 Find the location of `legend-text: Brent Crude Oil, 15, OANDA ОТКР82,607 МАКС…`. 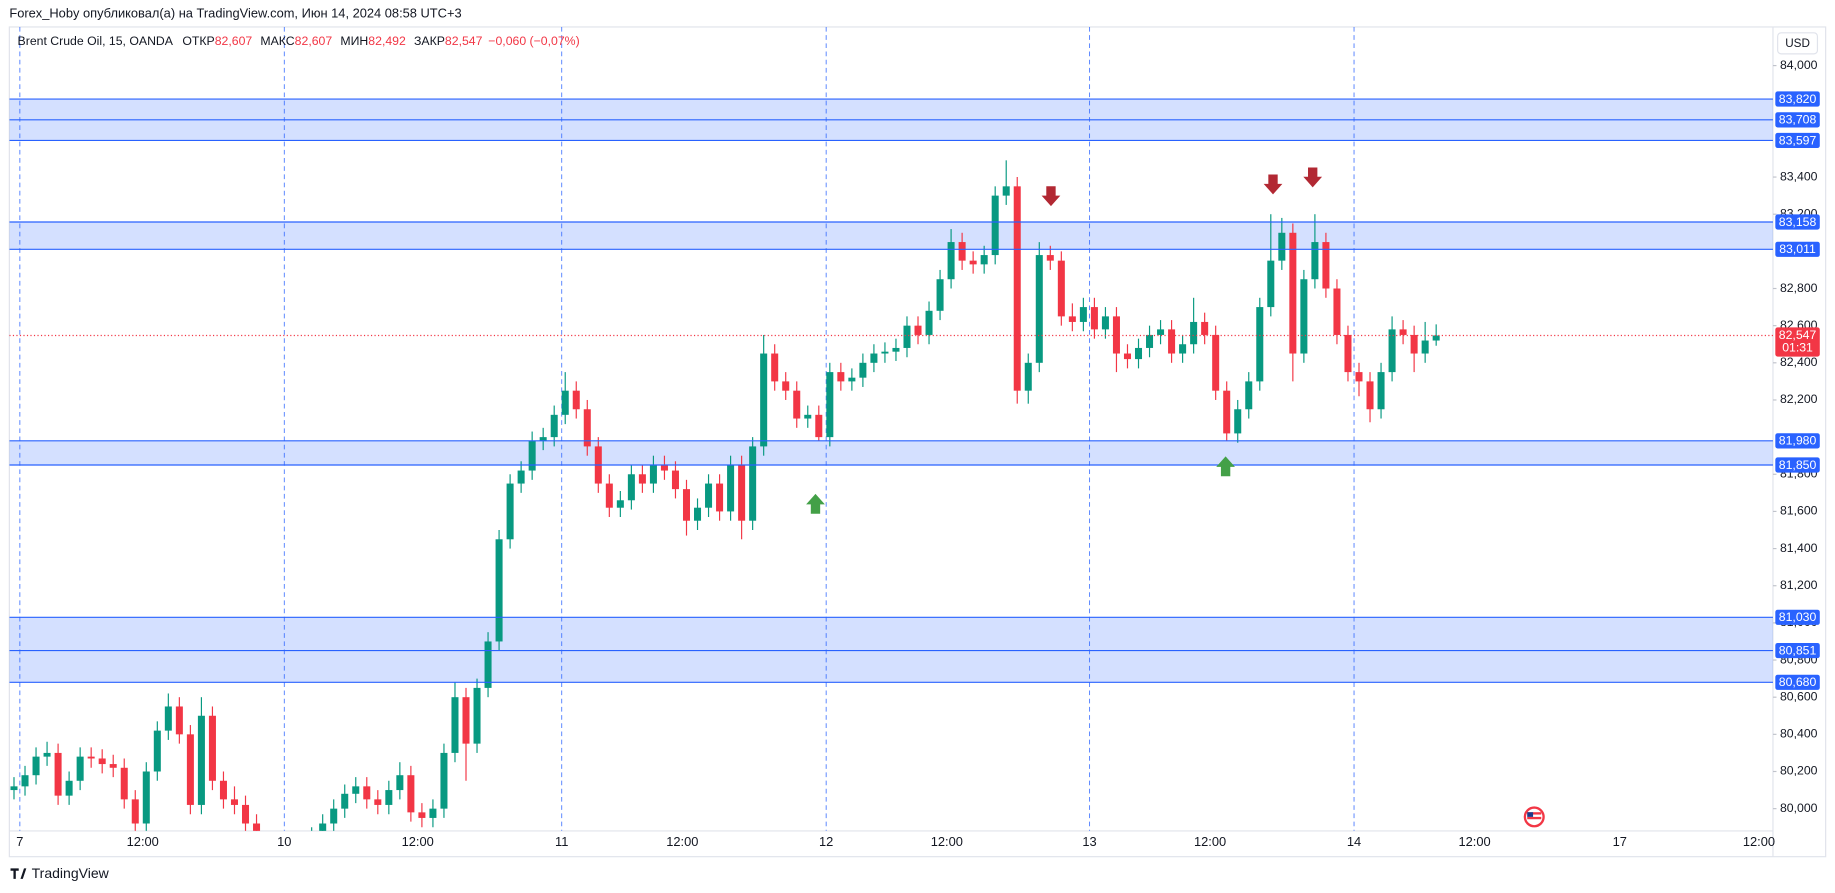

legend-text: Brent Crude Oil, 15, OANDA ОТКР82,607 МАКС… is located at coordinates (299, 41).